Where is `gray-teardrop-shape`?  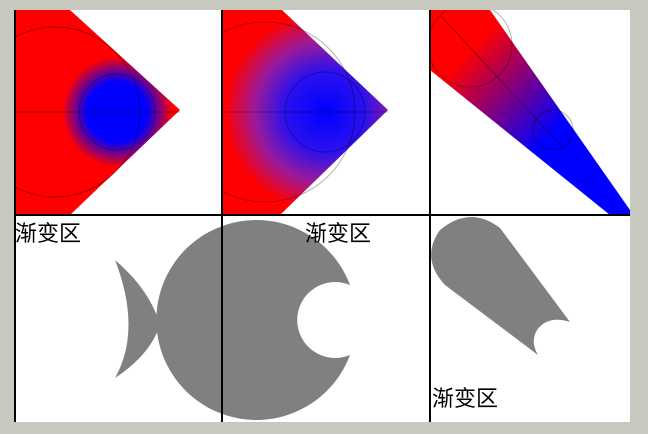 gray-teardrop-shape is located at coordinates (500, 285).